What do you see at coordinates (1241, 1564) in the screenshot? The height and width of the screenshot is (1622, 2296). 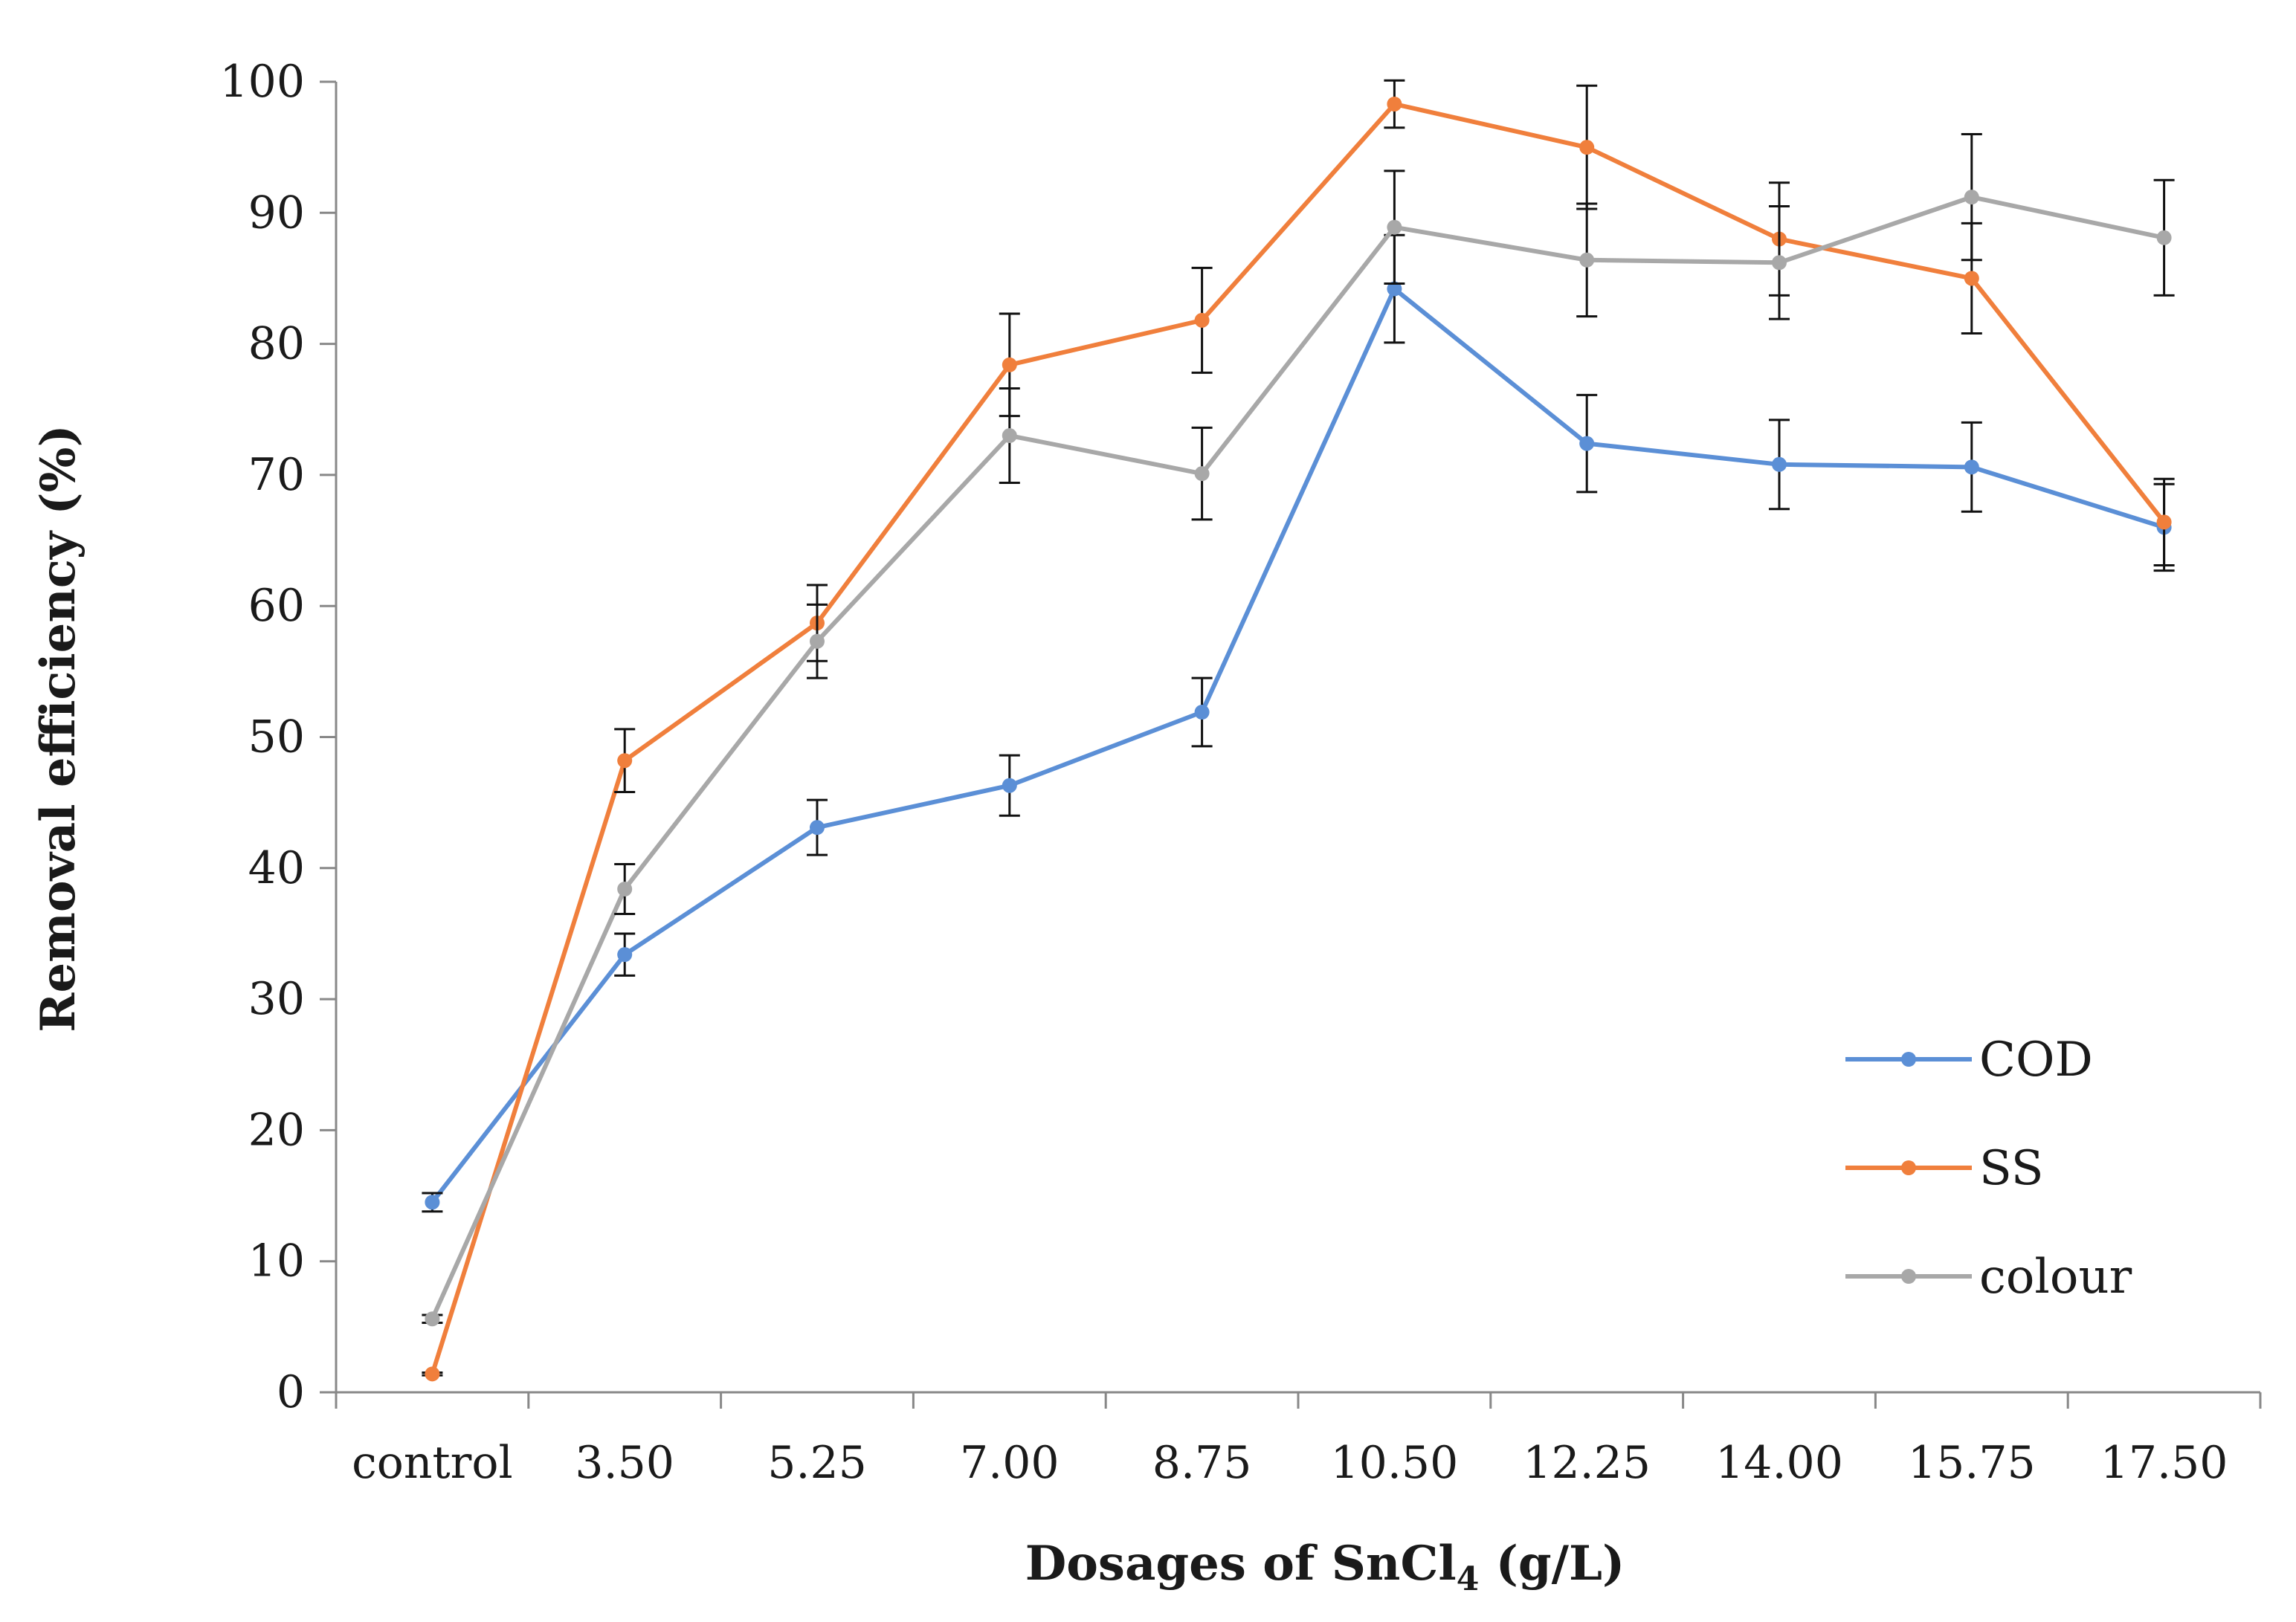 I see `x-axis-title-main: Dosages of SnCl` at bounding box center [1241, 1564].